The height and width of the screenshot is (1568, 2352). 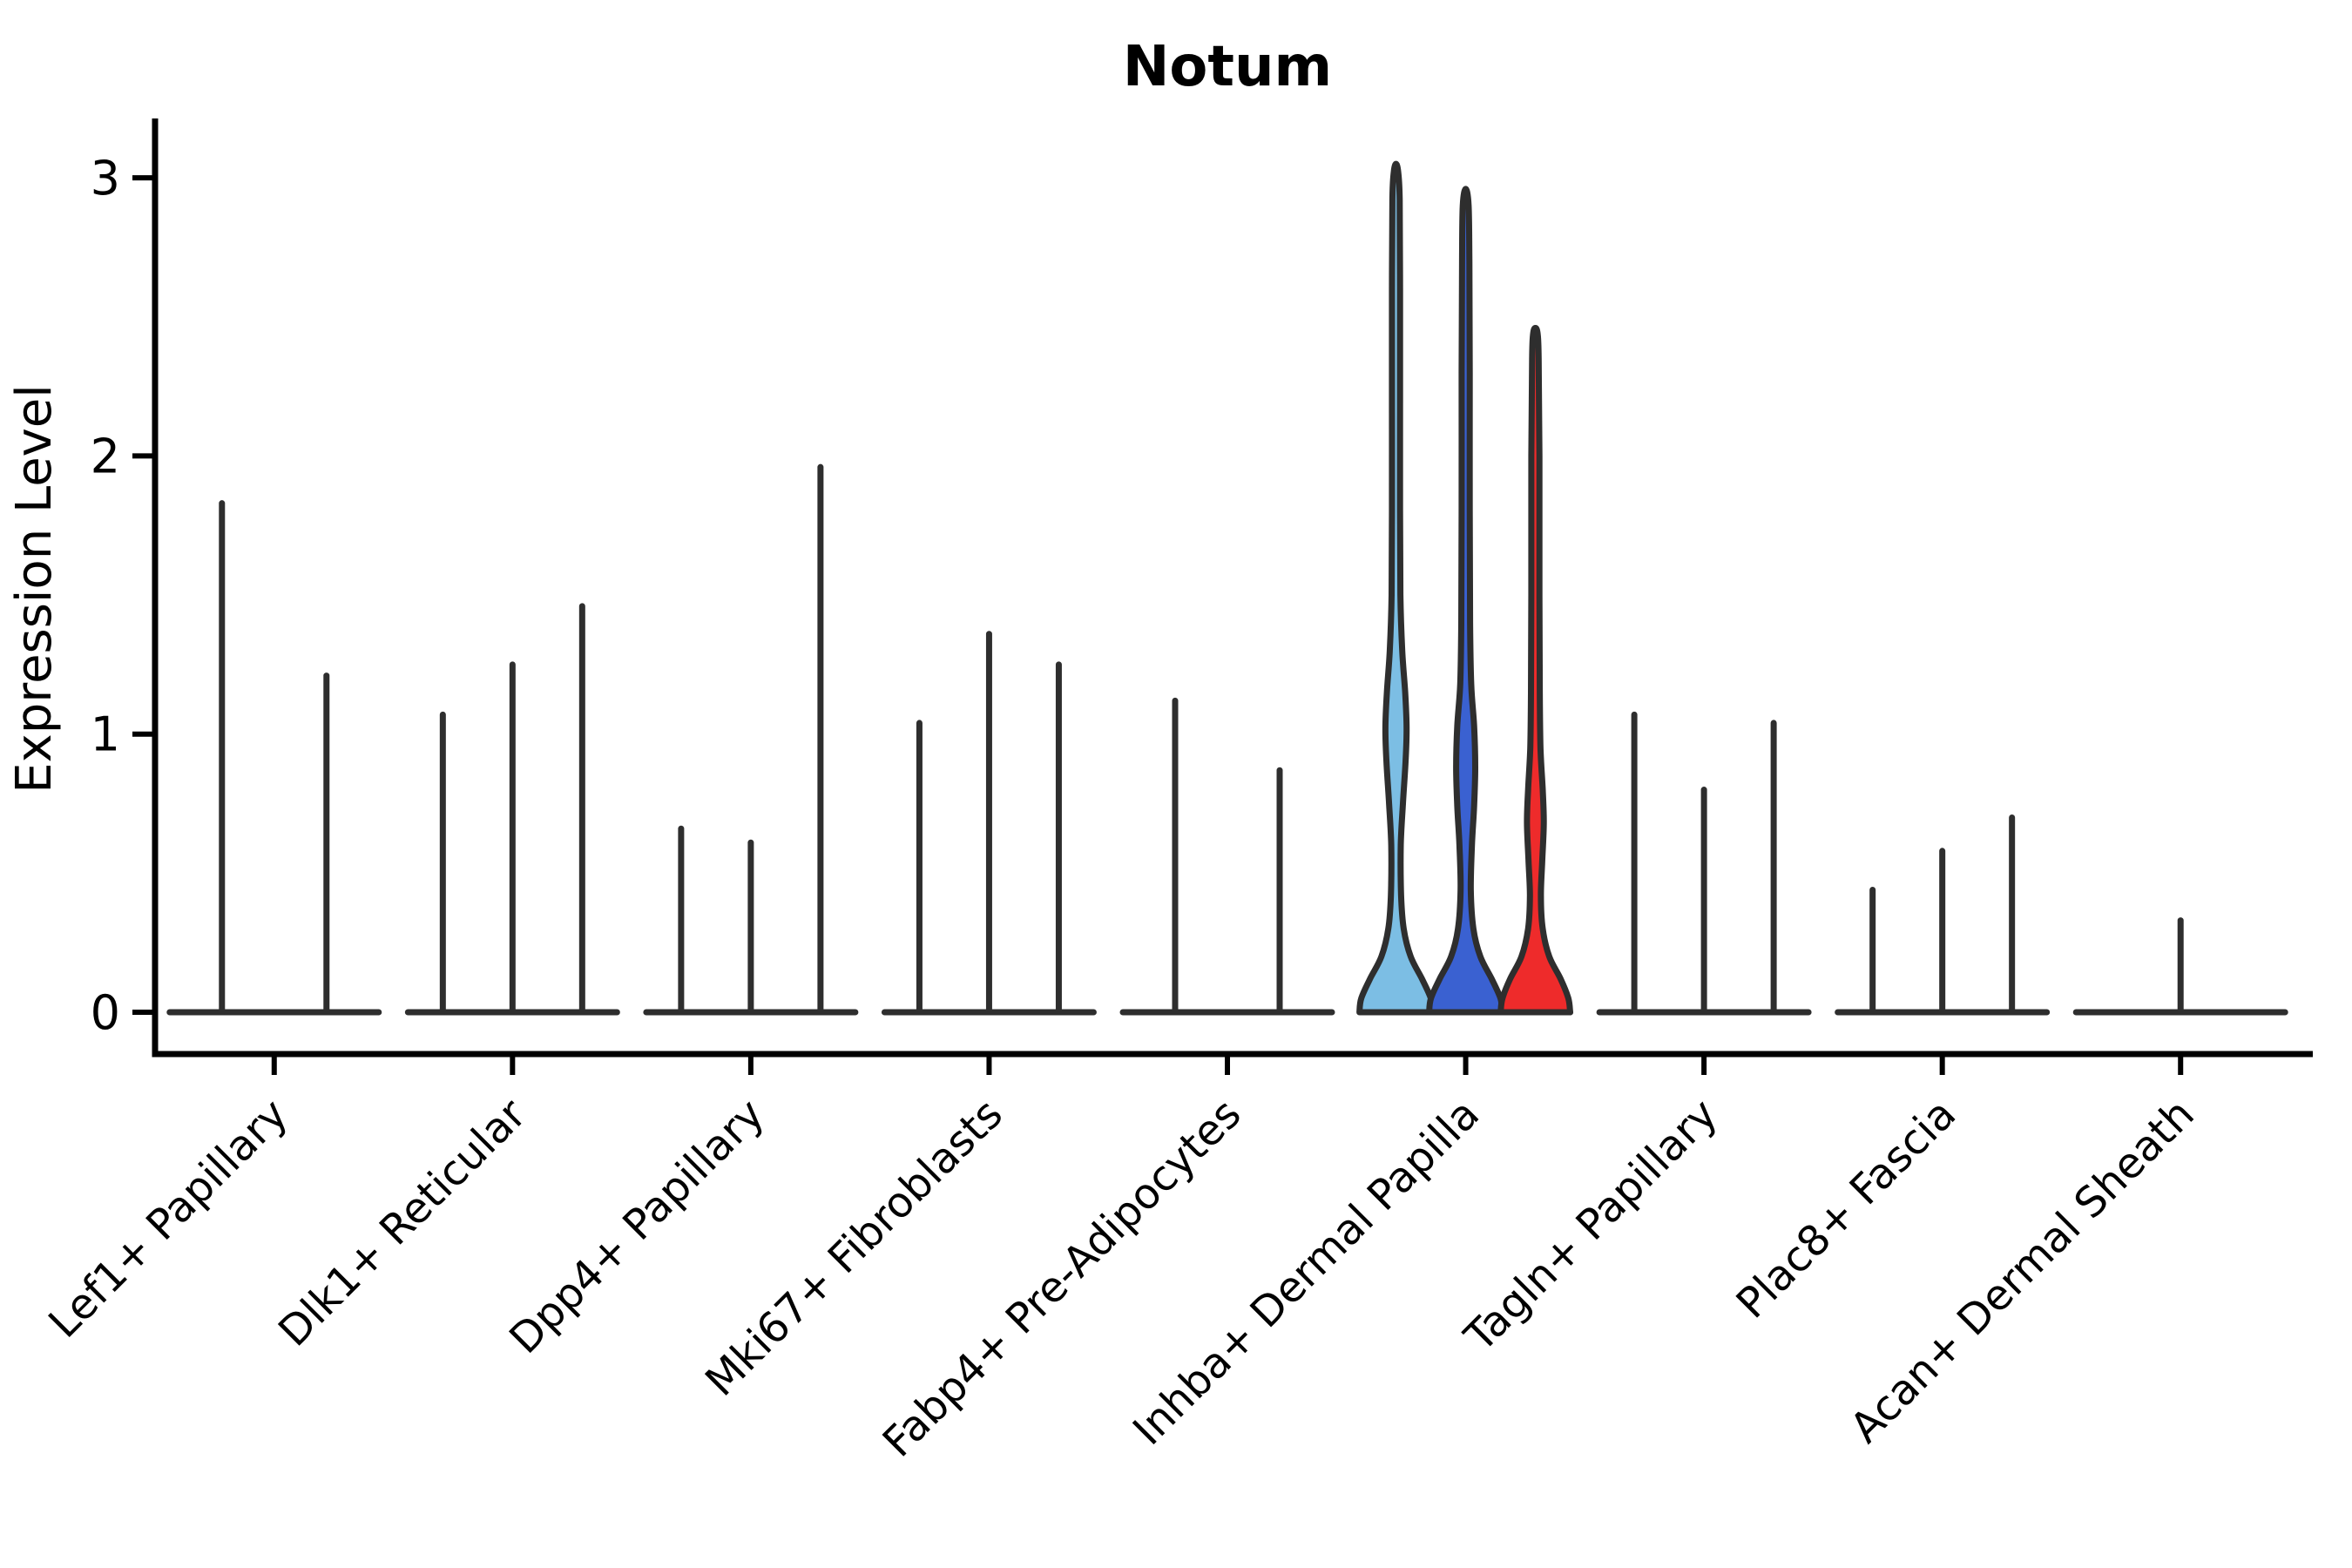 I want to click on x-tick-label: Dpp4+ Papillary, so click(x=637, y=1226).